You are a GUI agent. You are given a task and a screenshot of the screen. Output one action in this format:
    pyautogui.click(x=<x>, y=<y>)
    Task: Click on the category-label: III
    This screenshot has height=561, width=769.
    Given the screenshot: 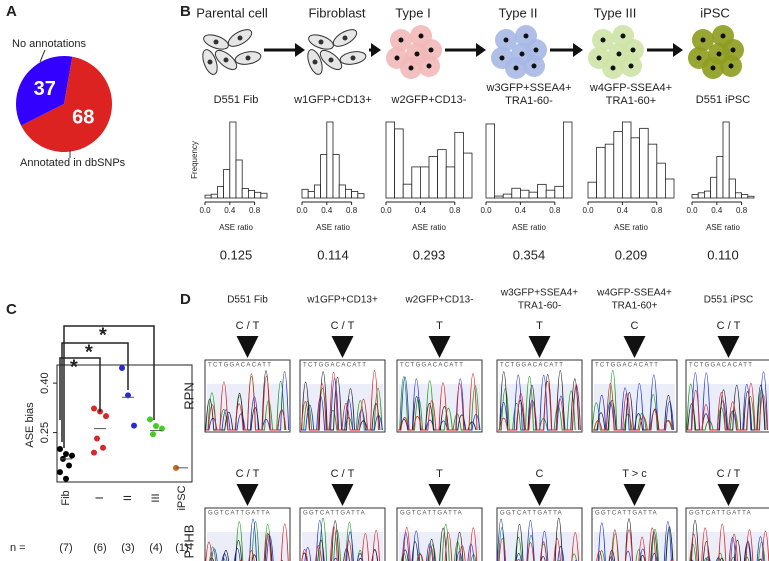 What is the action you would take?
    pyautogui.click(x=156, y=497)
    